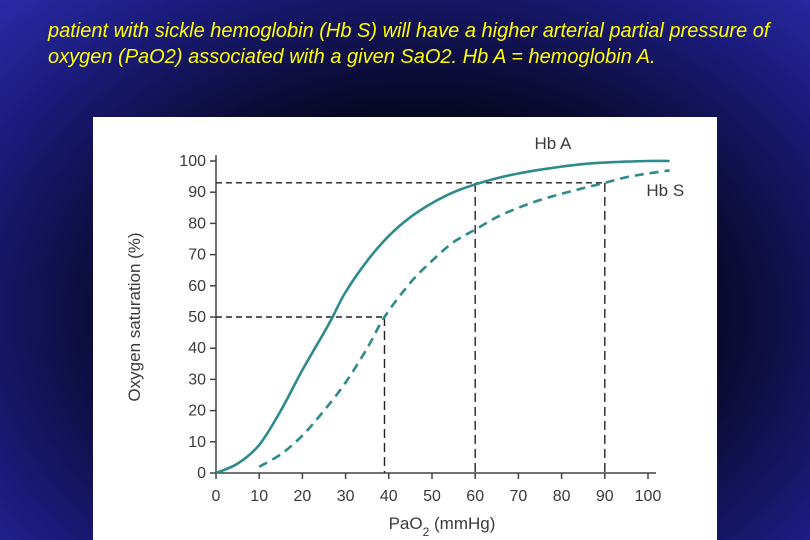 Image resolution: width=810 pixels, height=540 pixels. I want to click on y-tick-label: 20, so click(197, 411).